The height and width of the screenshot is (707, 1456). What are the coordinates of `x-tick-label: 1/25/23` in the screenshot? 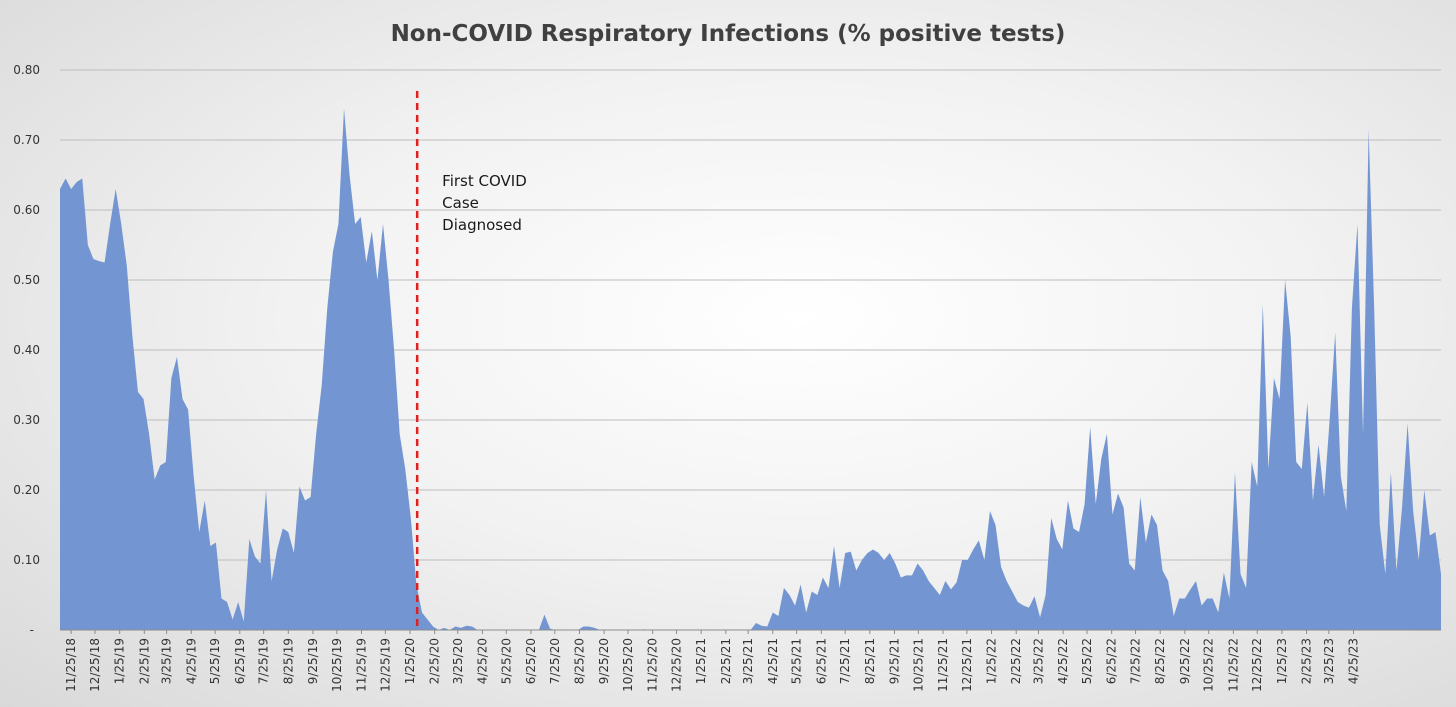 It's located at (1282, 661).